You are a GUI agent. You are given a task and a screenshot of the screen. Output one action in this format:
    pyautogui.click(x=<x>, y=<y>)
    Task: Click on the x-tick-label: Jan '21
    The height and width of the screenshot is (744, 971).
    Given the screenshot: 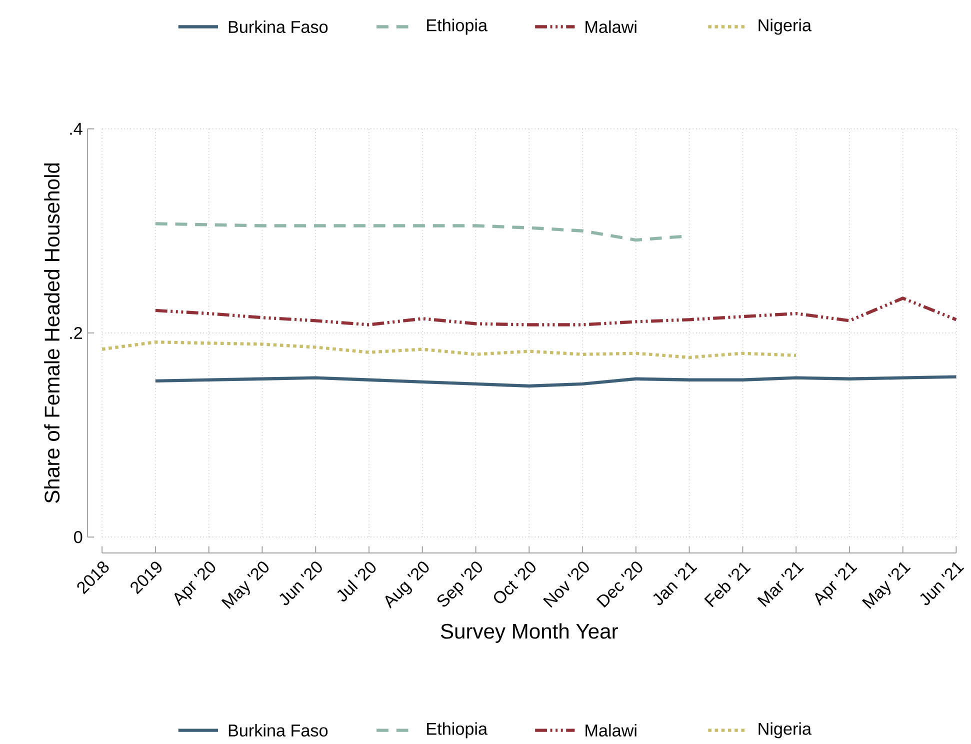 What is the action you would take?
    pyautogui.click(x=675, y=584)
    